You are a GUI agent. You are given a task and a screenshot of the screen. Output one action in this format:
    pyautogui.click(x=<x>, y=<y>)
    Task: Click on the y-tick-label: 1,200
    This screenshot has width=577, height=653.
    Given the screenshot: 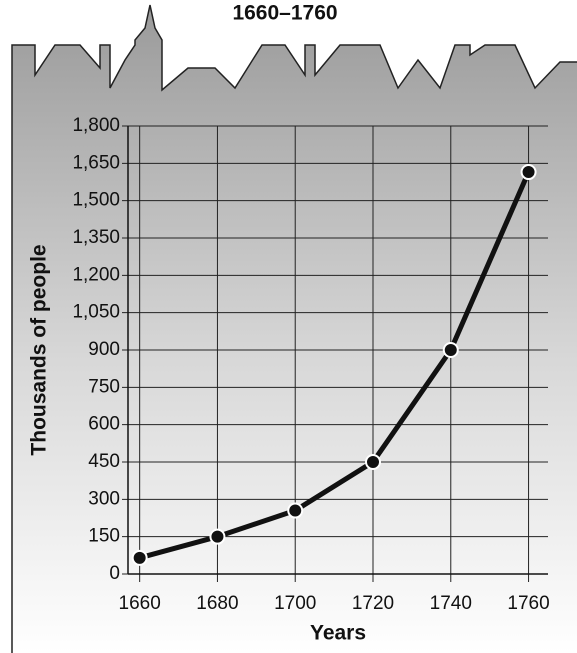 What is the action you would take?
    pyautogui.click(x=96, y=274)
    